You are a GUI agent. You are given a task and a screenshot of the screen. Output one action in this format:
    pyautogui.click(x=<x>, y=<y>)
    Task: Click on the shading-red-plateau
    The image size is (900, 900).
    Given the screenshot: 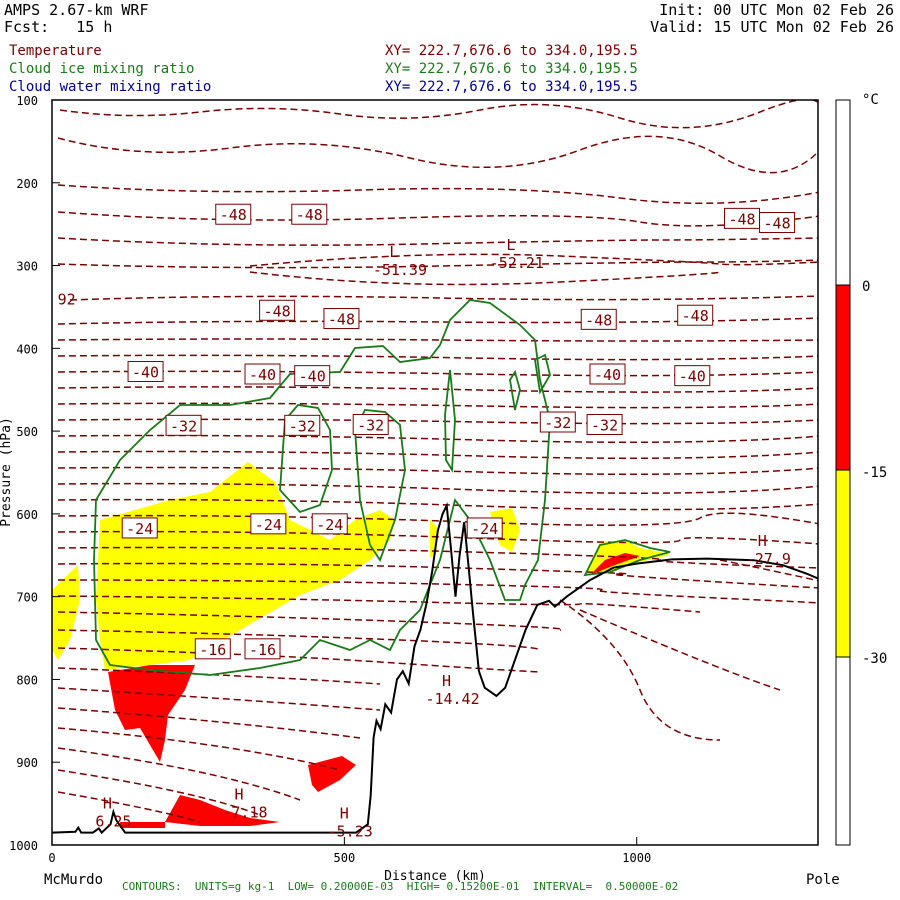 What is the action you would take?
    pyautogui.click(x=615, y=564)
    